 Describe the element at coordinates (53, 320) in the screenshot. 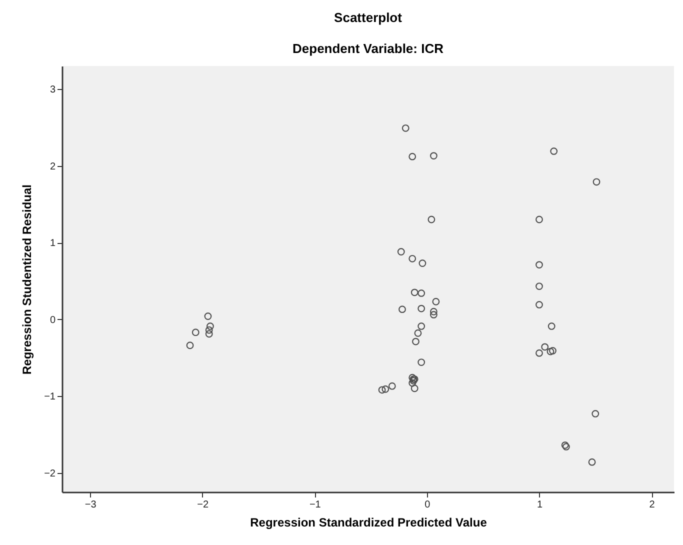

I see `y-tick-label: 0` at that location.